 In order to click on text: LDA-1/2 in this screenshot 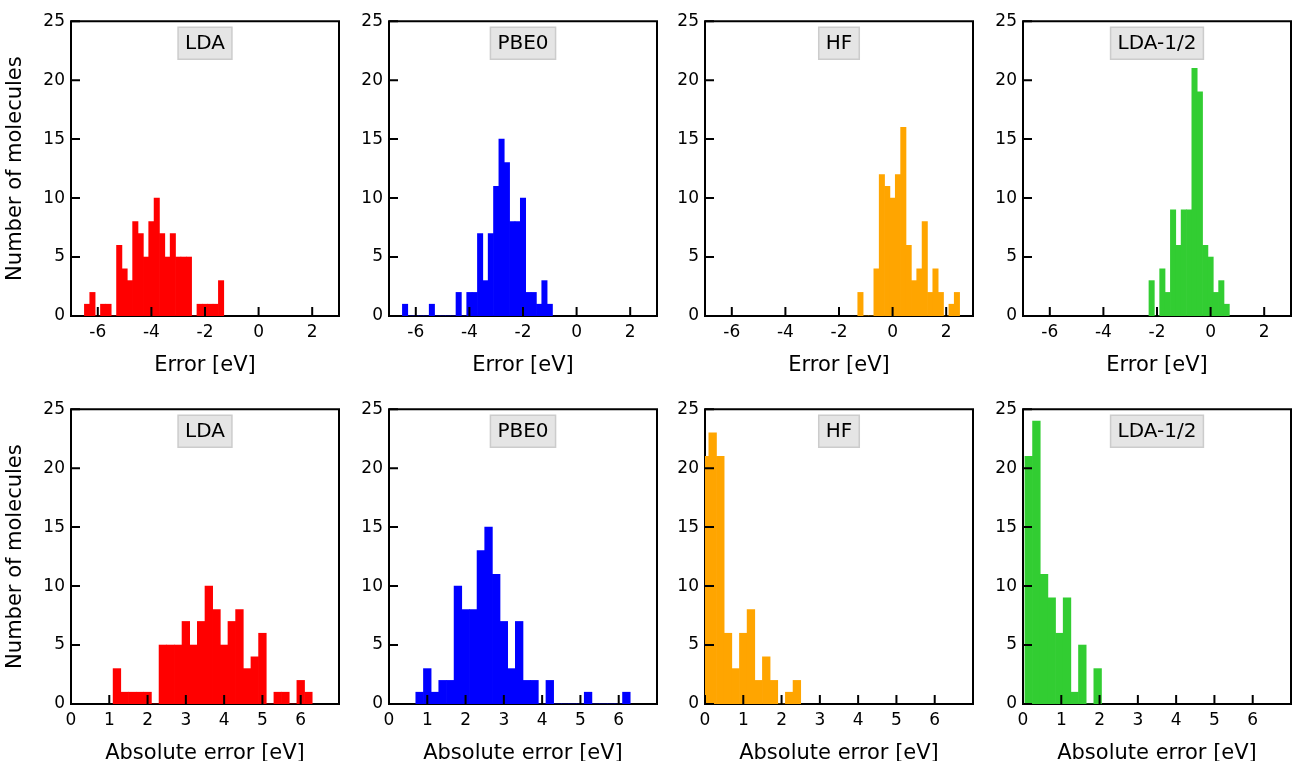, I will do `click(1157, 430)`.